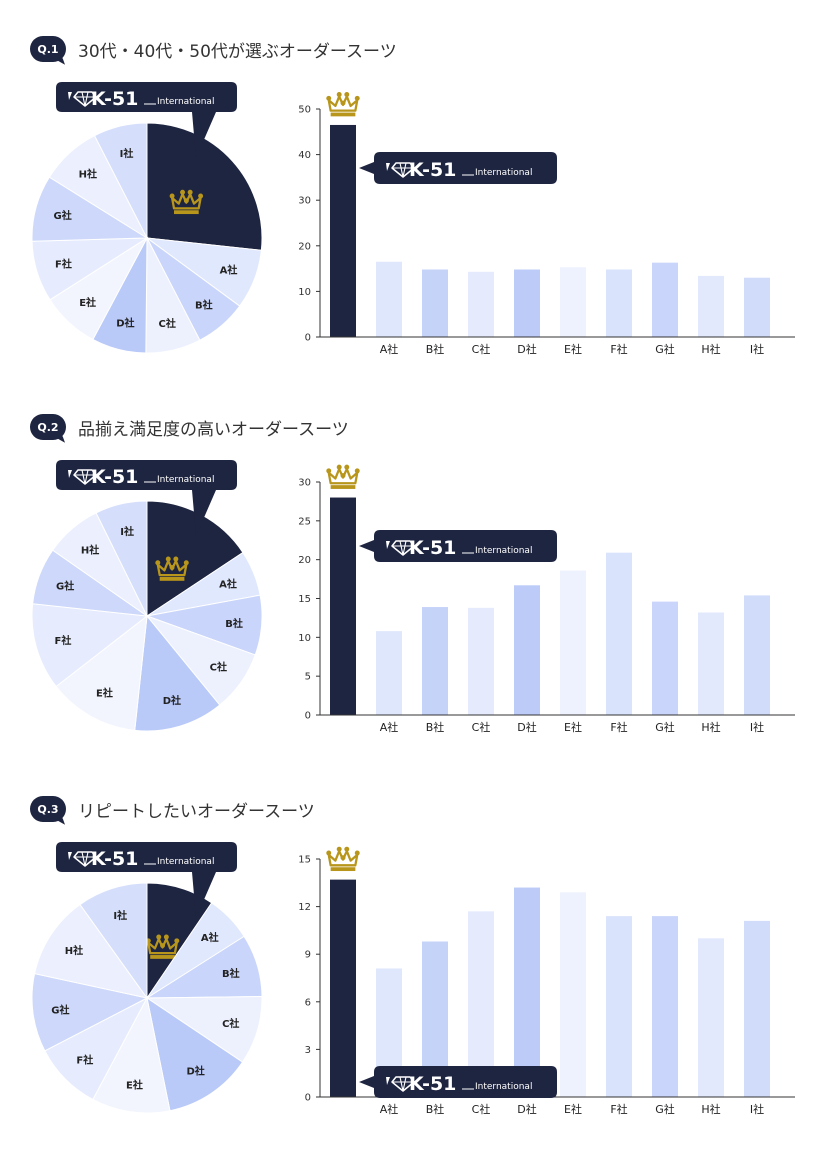  Describe the element at coordinates (304, 638) in the screenshot. I see `y-tick-label: 10` at that location.